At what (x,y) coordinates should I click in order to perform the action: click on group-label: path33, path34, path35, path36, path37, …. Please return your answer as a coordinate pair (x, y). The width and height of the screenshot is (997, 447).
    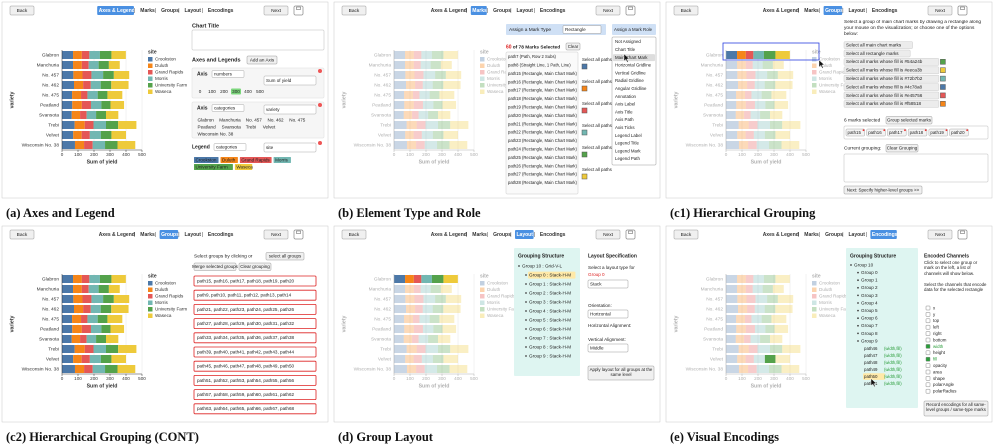
    Looking at the image, I should click on (246, 337).